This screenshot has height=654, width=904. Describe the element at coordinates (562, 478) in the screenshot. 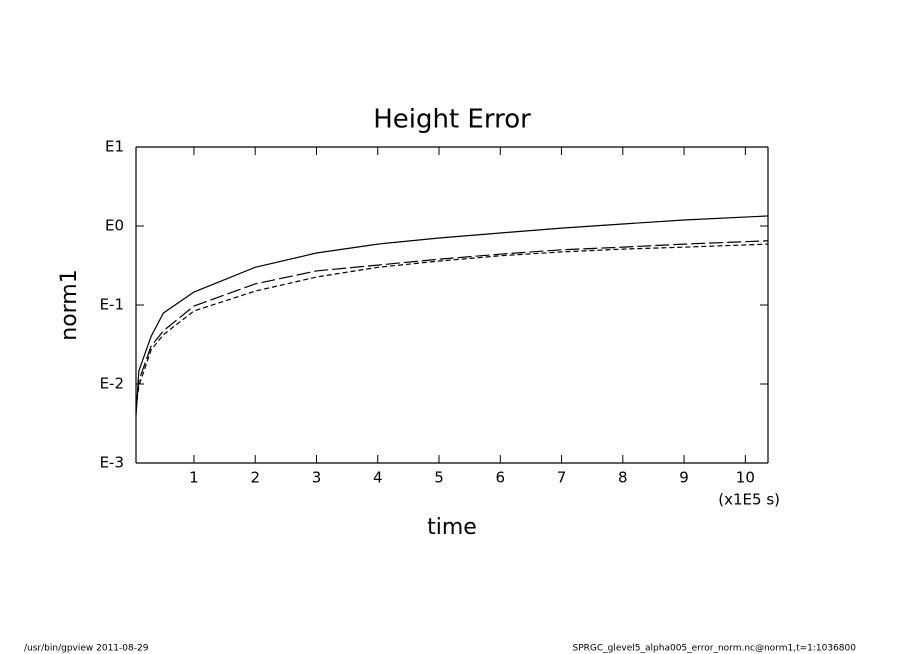

I see `x-tick-label: 7` at that location.